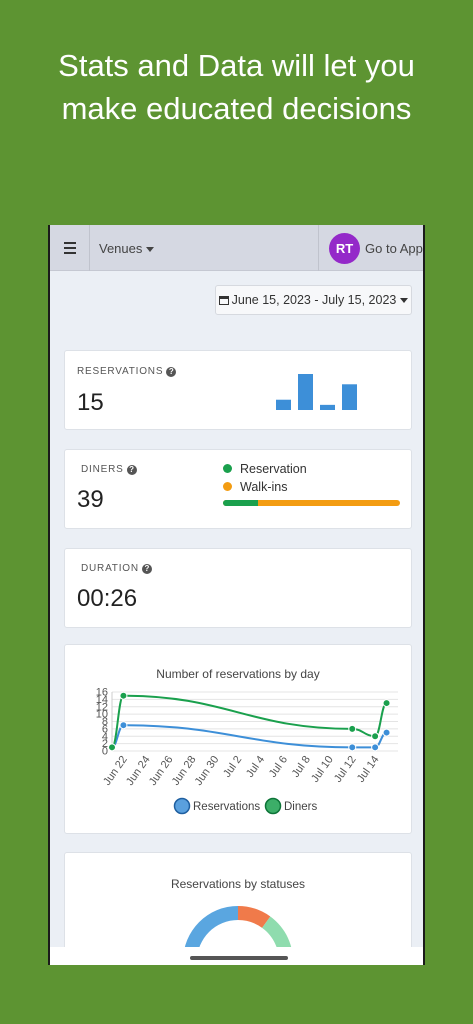 The image size is (473, 1024). I want to click on x-tick-label: Jul 14, so click(368, 769).